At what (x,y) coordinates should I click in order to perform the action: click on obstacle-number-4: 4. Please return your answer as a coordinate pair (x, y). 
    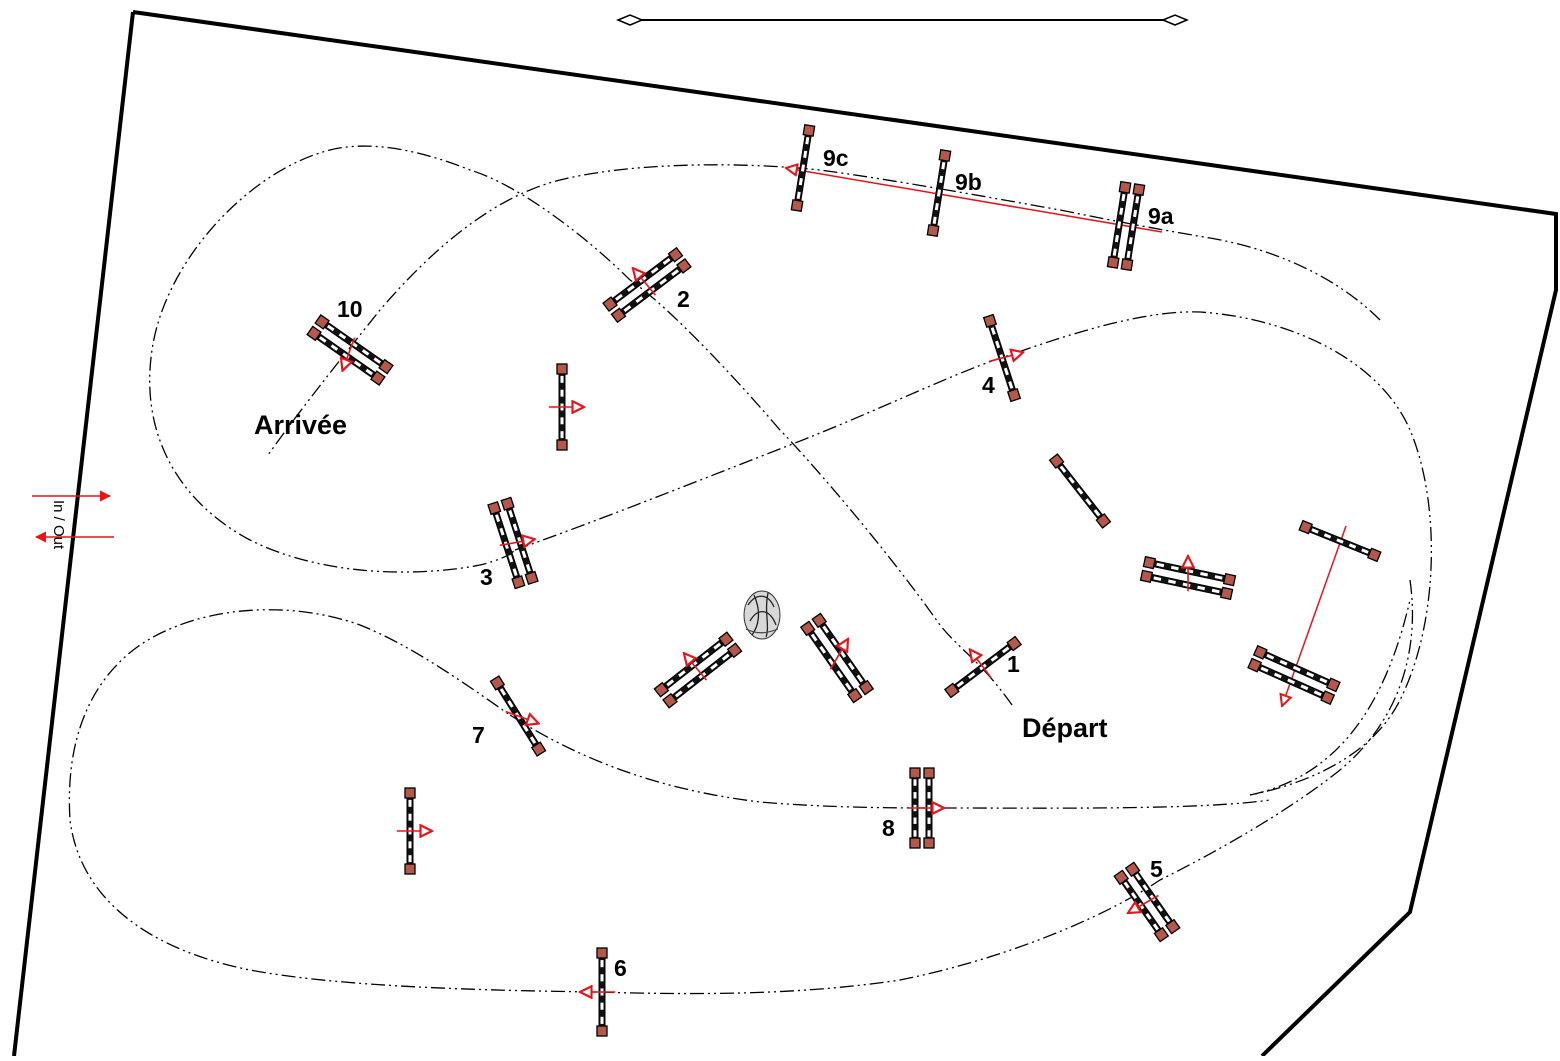
    Looking at the image, I should click on (988, 385).